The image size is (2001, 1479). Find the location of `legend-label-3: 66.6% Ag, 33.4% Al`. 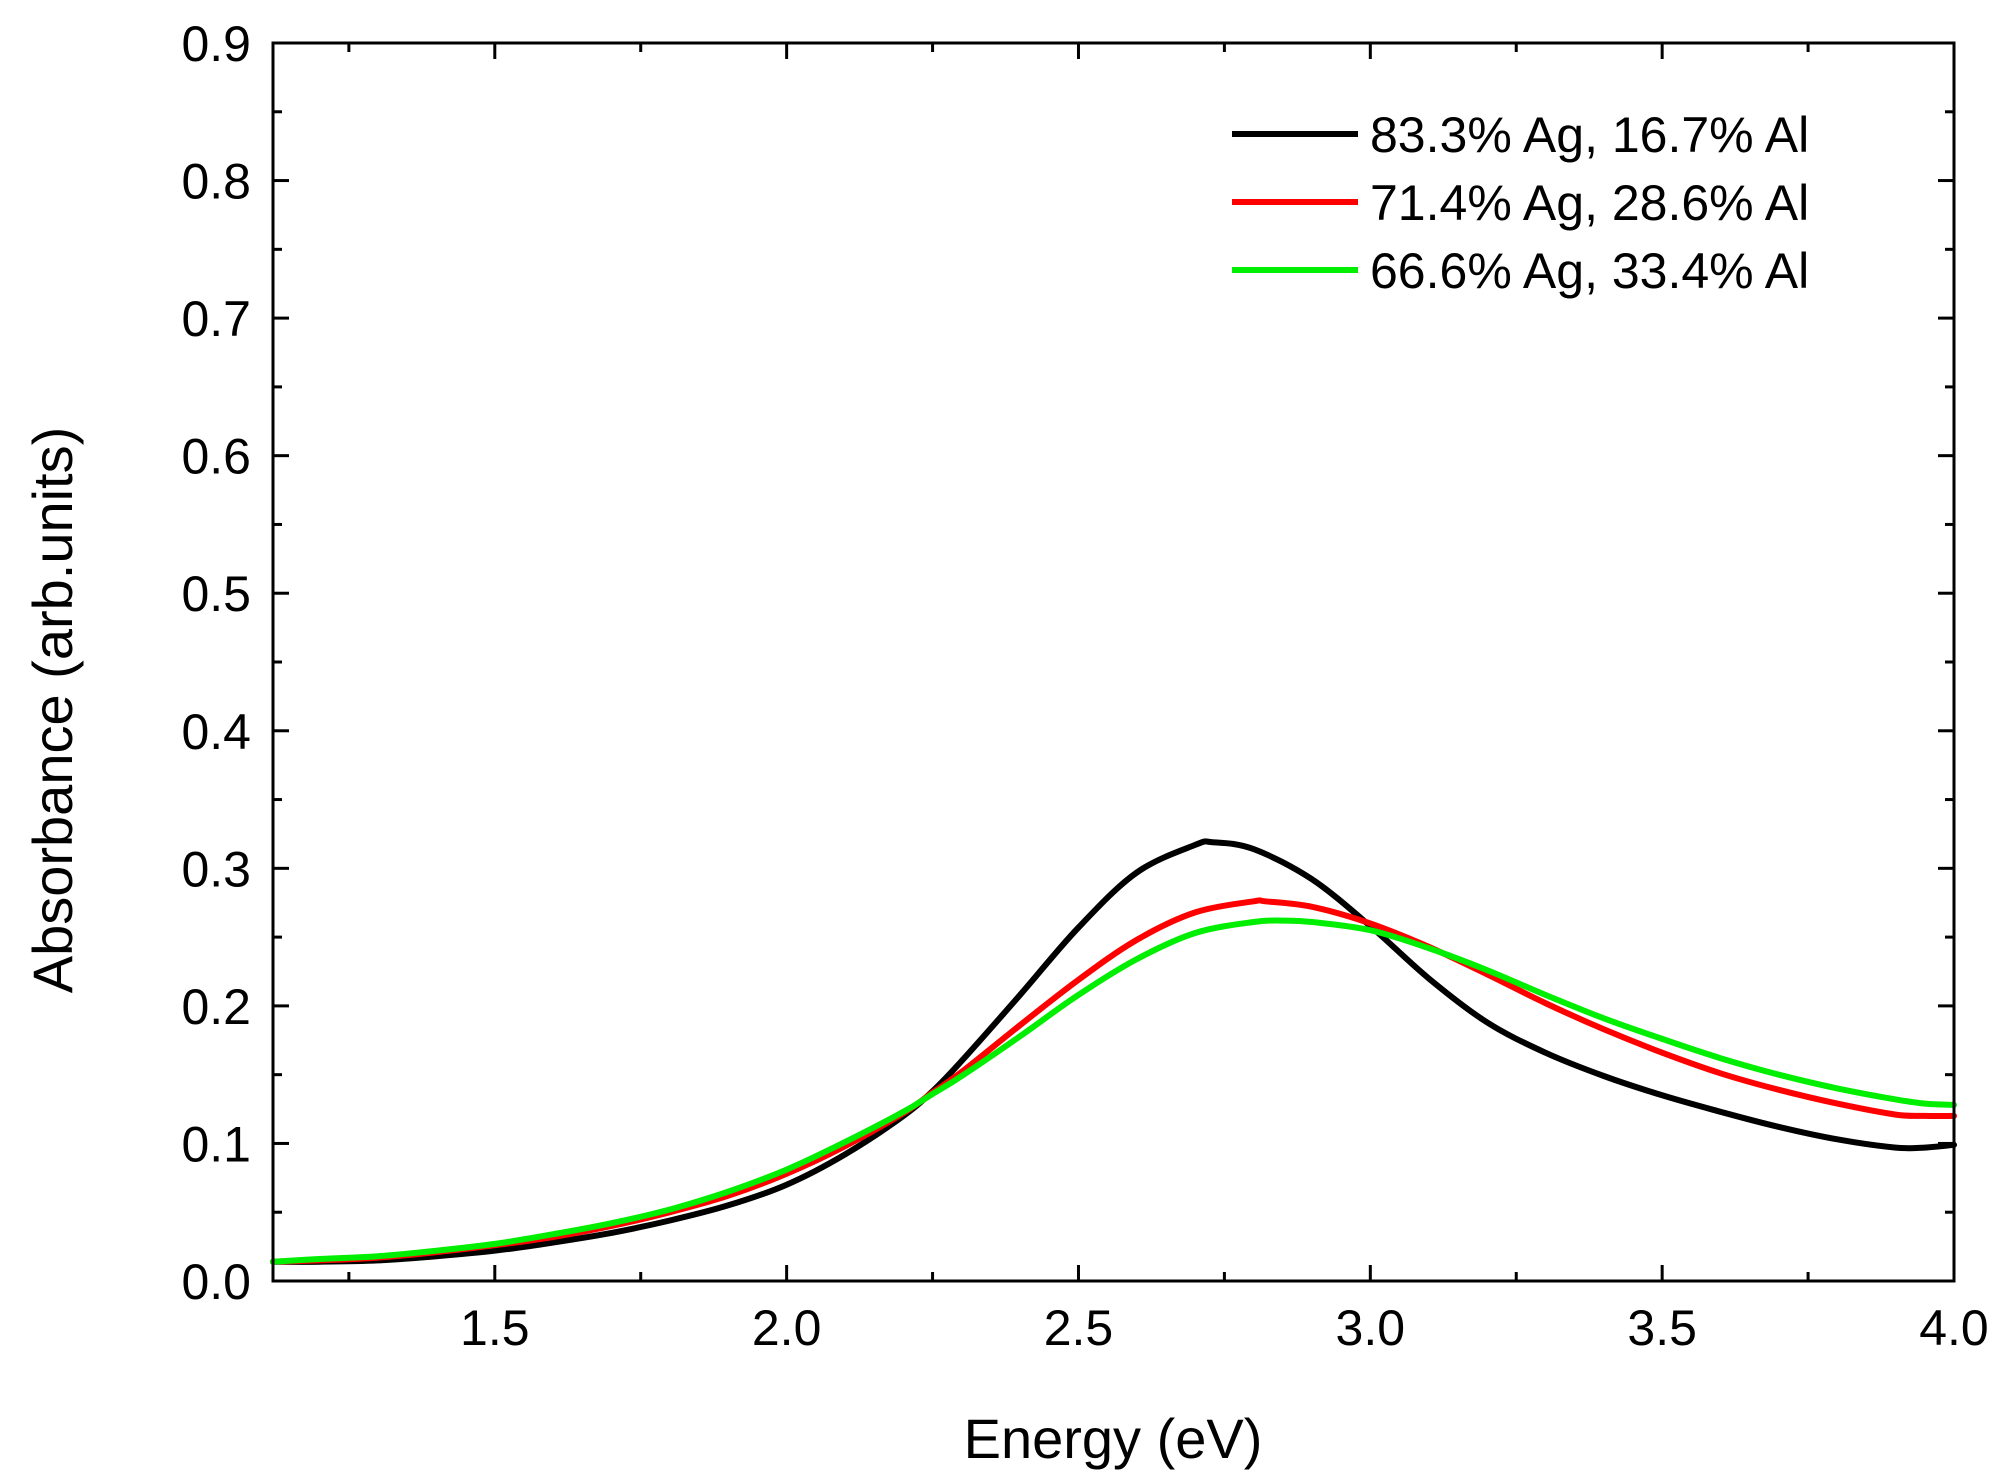

legend-label-3: 66.6% Ag, 33.4% Al is located at coordinates (1589, 271).